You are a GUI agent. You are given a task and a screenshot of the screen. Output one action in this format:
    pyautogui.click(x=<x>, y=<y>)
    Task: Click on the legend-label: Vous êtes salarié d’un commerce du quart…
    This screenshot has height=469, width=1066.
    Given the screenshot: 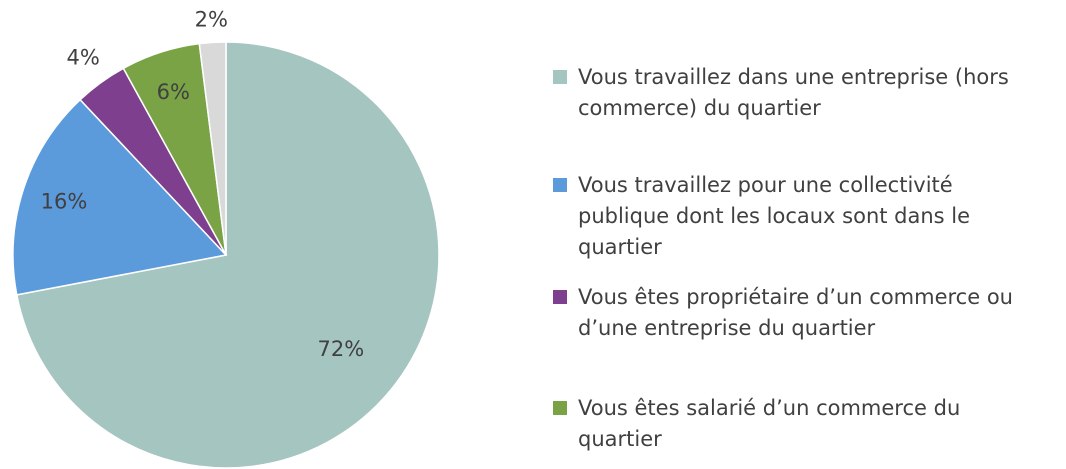 What is the action you would take?
    pyautogui.click(x=769, y=423)
    